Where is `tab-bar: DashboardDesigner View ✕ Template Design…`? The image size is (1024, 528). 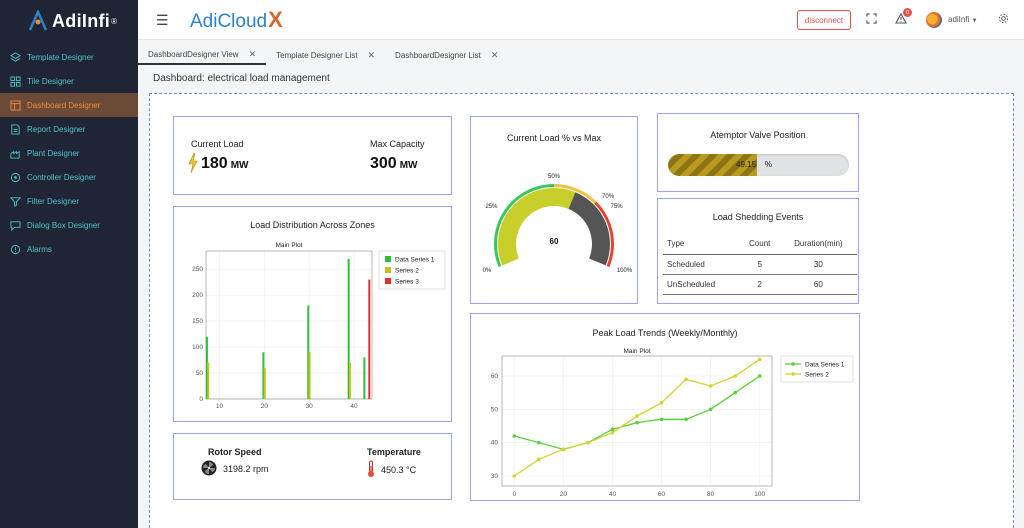
tab-bar: DashboardDesigner View ✕ Template Design… is located at coordinates (323, 55).